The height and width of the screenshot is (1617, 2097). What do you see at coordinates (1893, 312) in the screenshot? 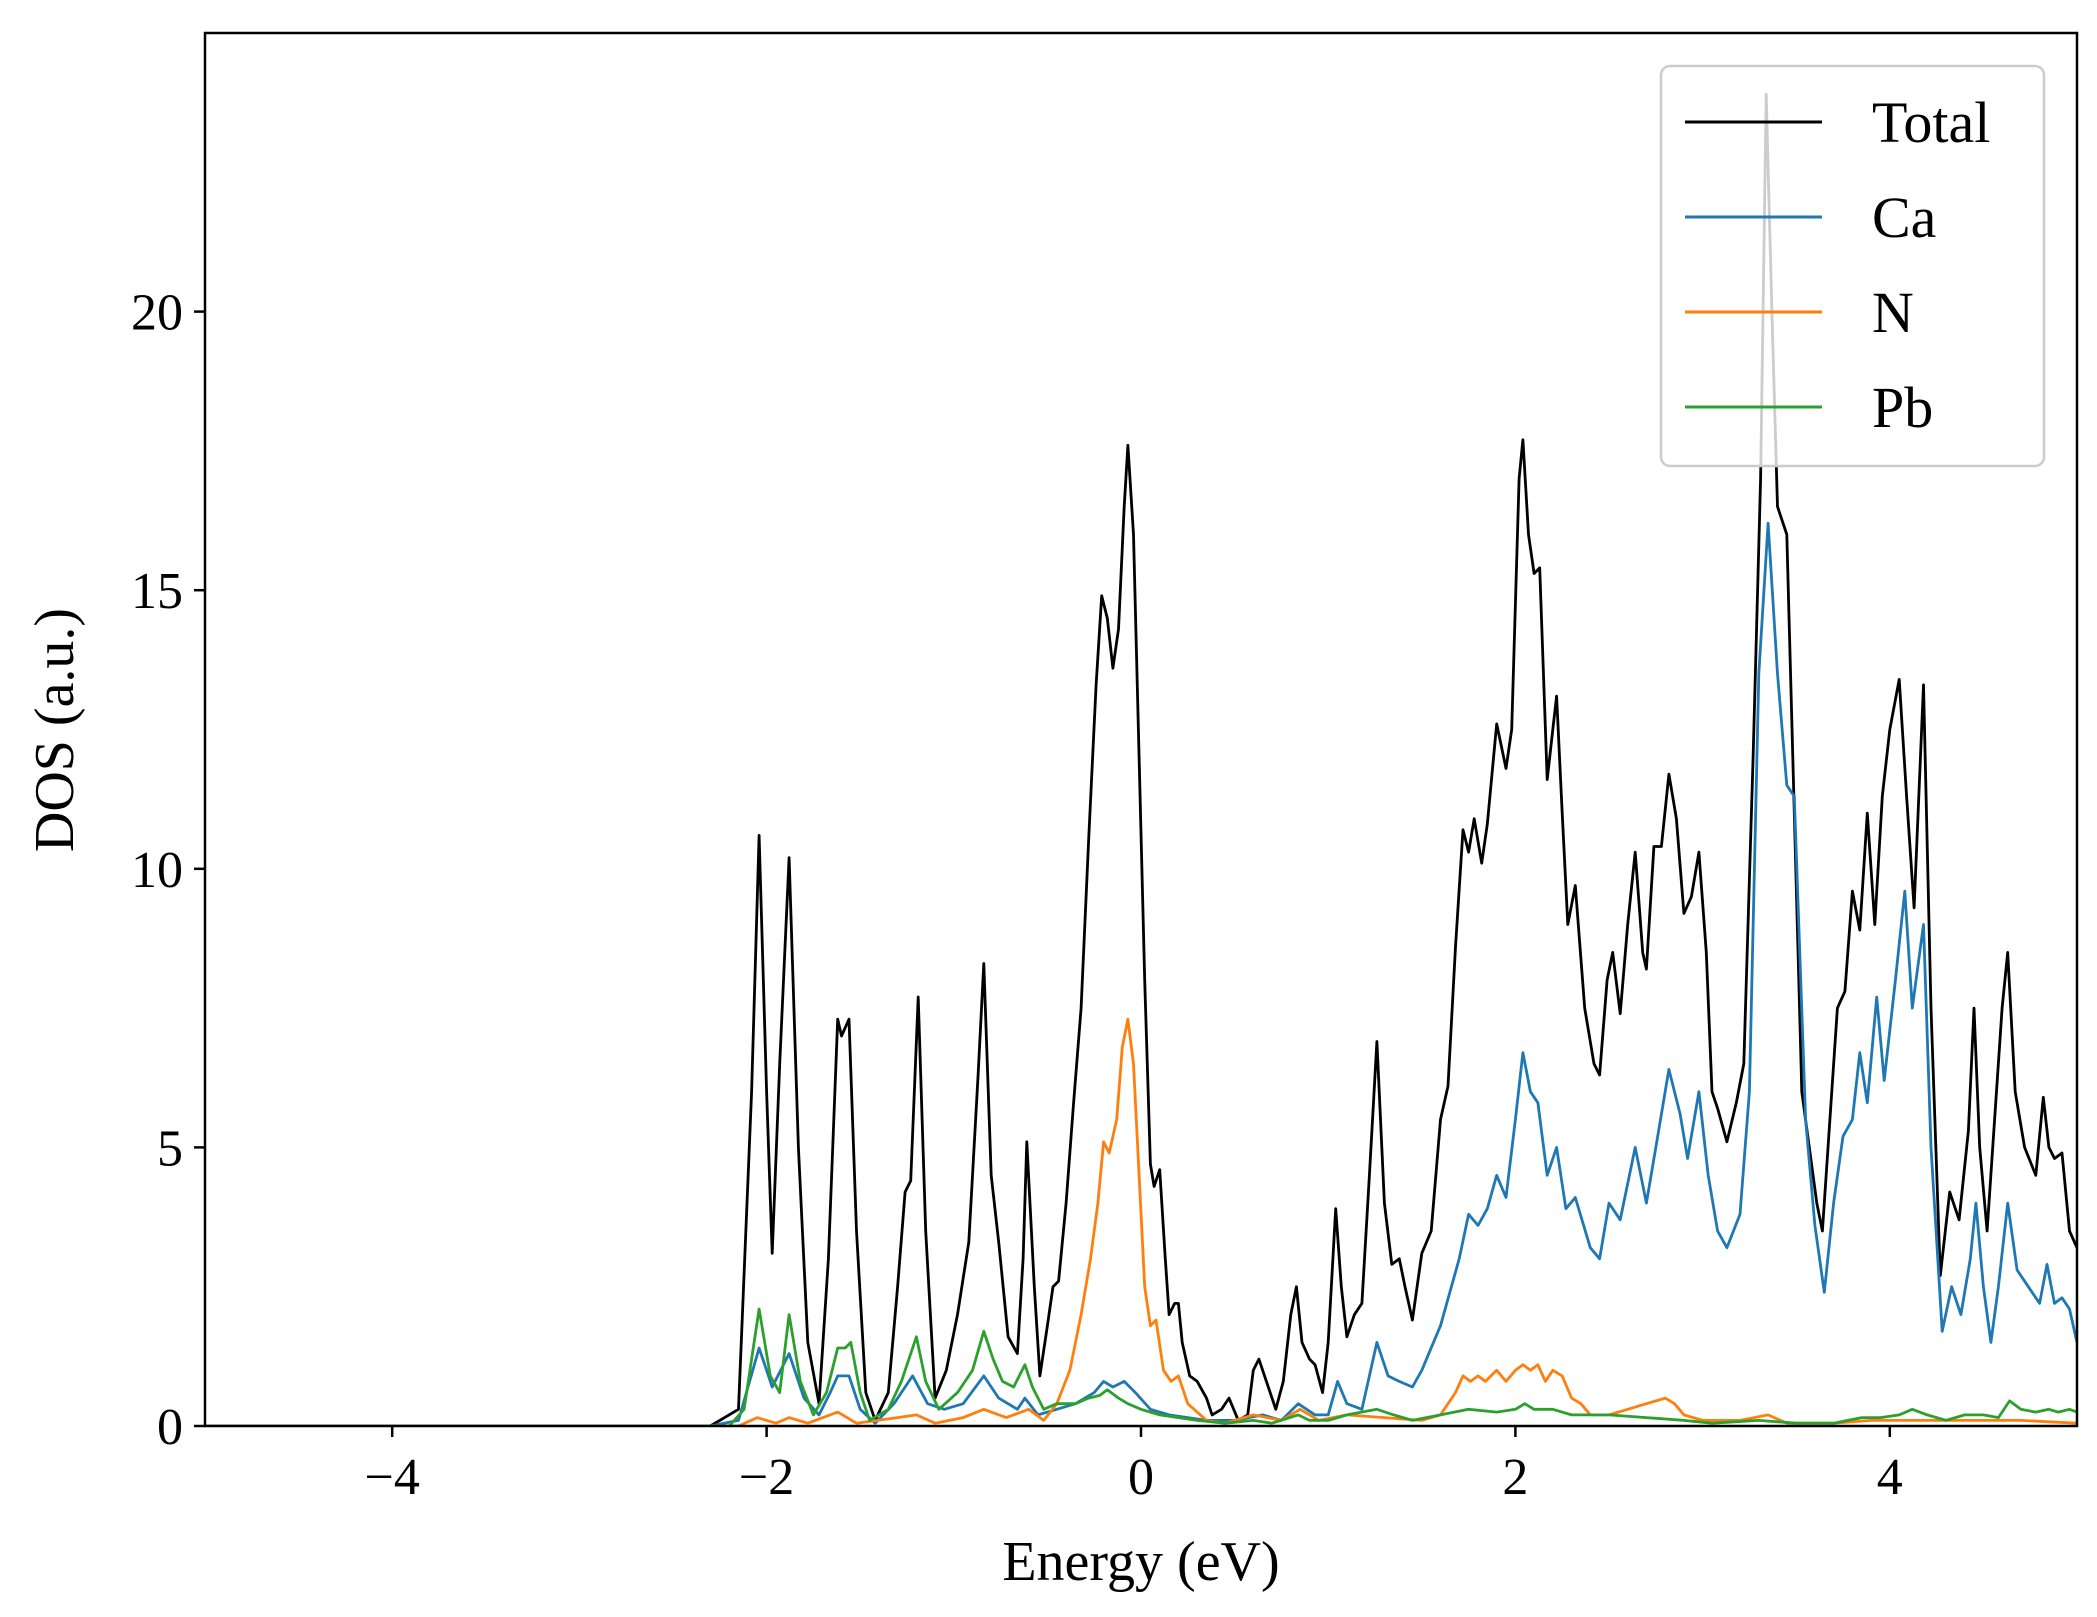
I see `legend-label-n: N` at bounding box center [1893, 312].